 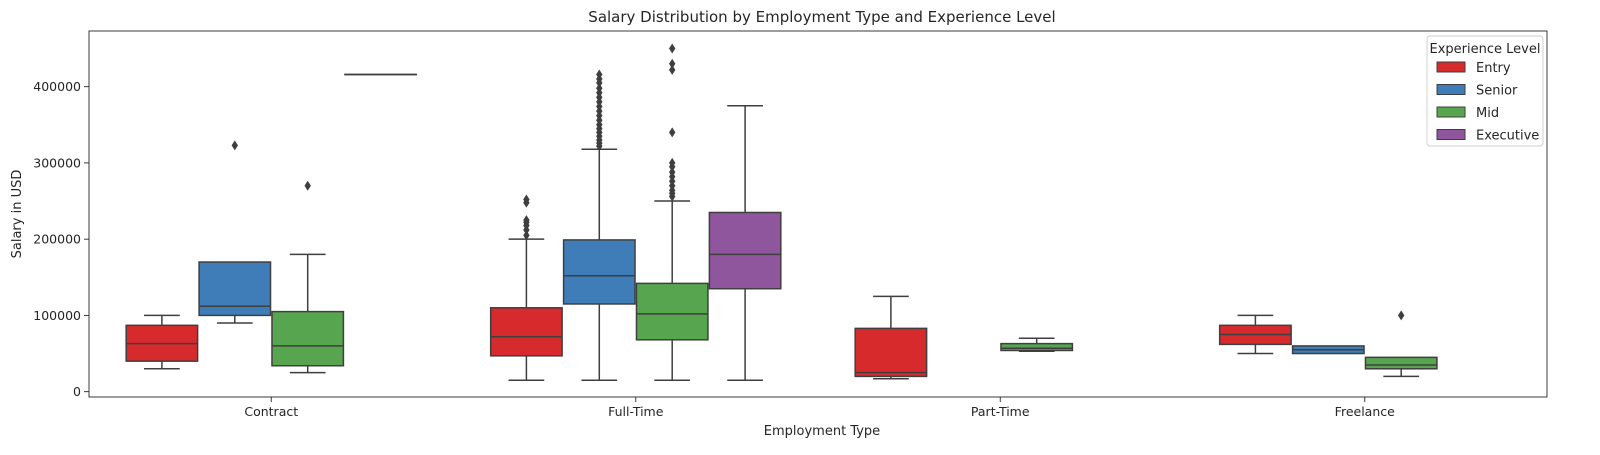 What do you see at coordinates (235, 232) in the screenshot?
I see `box-senior-contract` at bounding box center [235, 232].